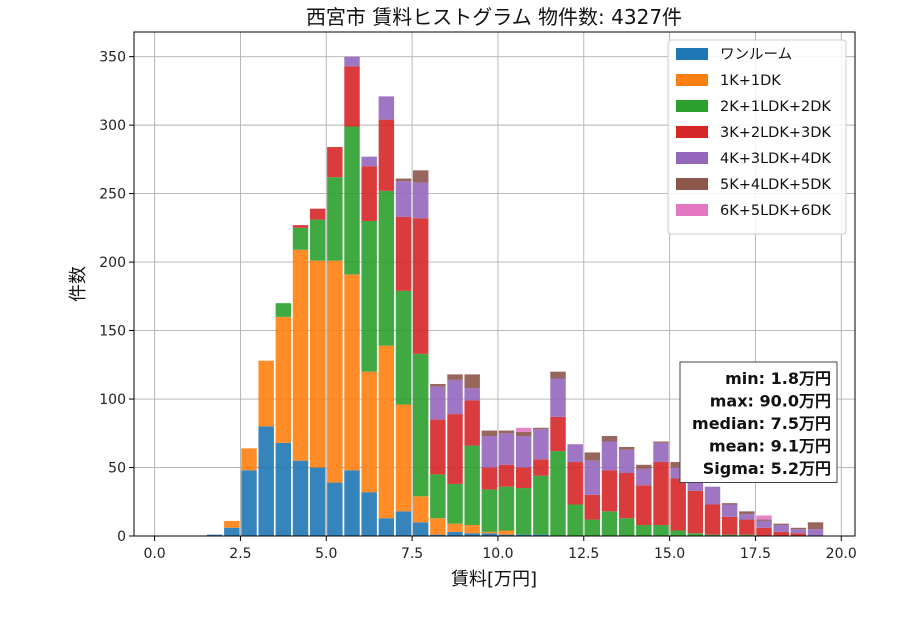 The height and width of the screenshot is (630, 900). What do you see at coordinates (494, 579) in the screenshot?
I see `x-axis-label: 賃料[万円]` at bounding box center [494, 579].